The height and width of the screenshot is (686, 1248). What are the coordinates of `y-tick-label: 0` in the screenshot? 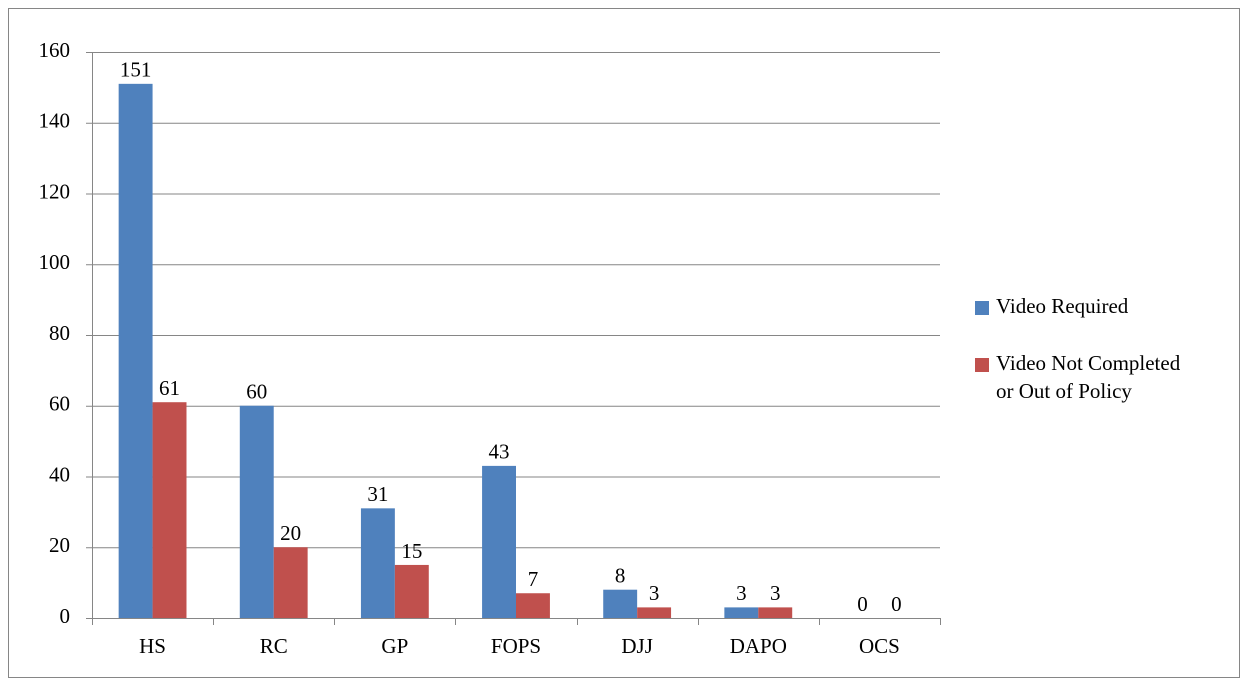 It's located at (65, 616).